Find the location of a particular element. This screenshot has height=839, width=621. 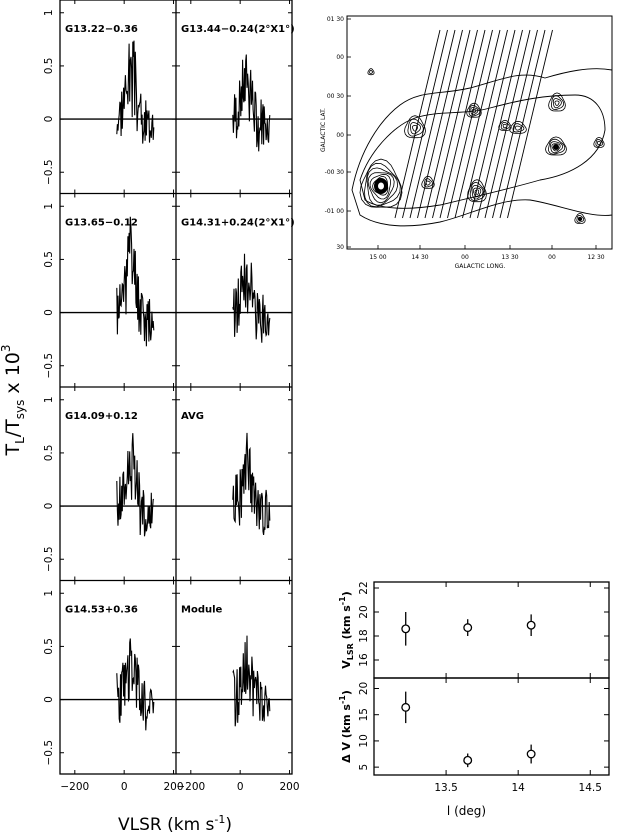

panel-label: G13.22−0.36 is located at coordinates (101, 29).